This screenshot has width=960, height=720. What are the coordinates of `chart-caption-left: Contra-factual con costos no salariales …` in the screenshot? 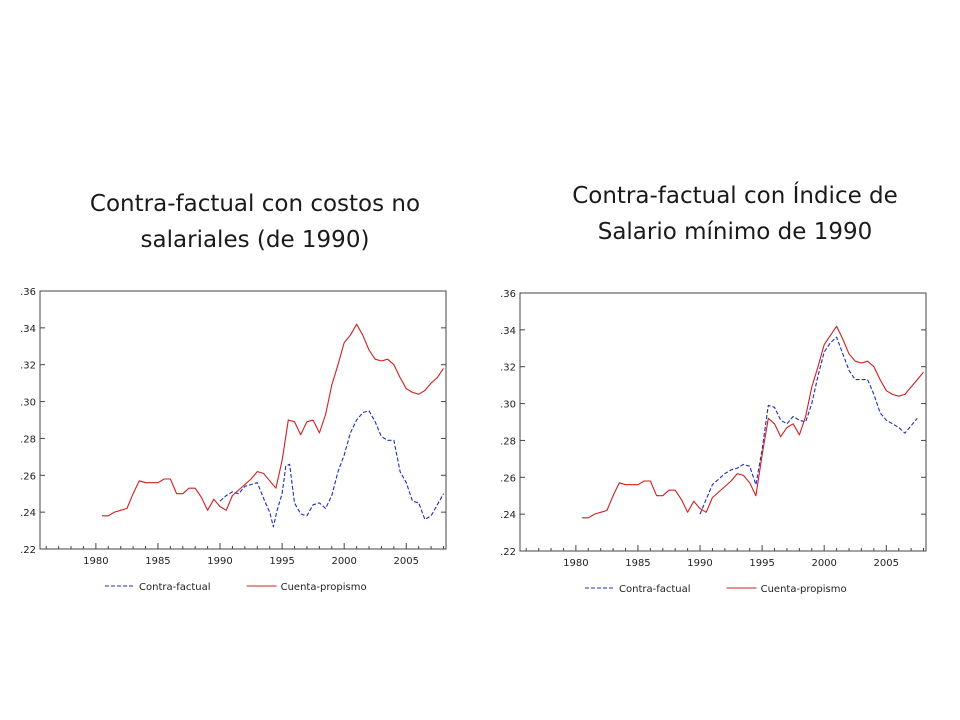 It's located at (255, 222).